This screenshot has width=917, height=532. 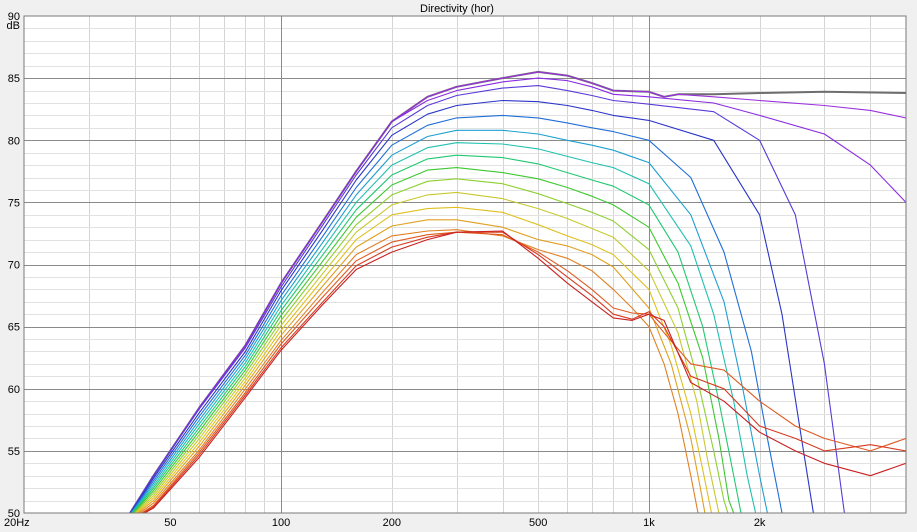 What do you see at coordinates (14, 203) in the screenshot?
I see `y-tick-label: 75` at bounding box center [14, 203].